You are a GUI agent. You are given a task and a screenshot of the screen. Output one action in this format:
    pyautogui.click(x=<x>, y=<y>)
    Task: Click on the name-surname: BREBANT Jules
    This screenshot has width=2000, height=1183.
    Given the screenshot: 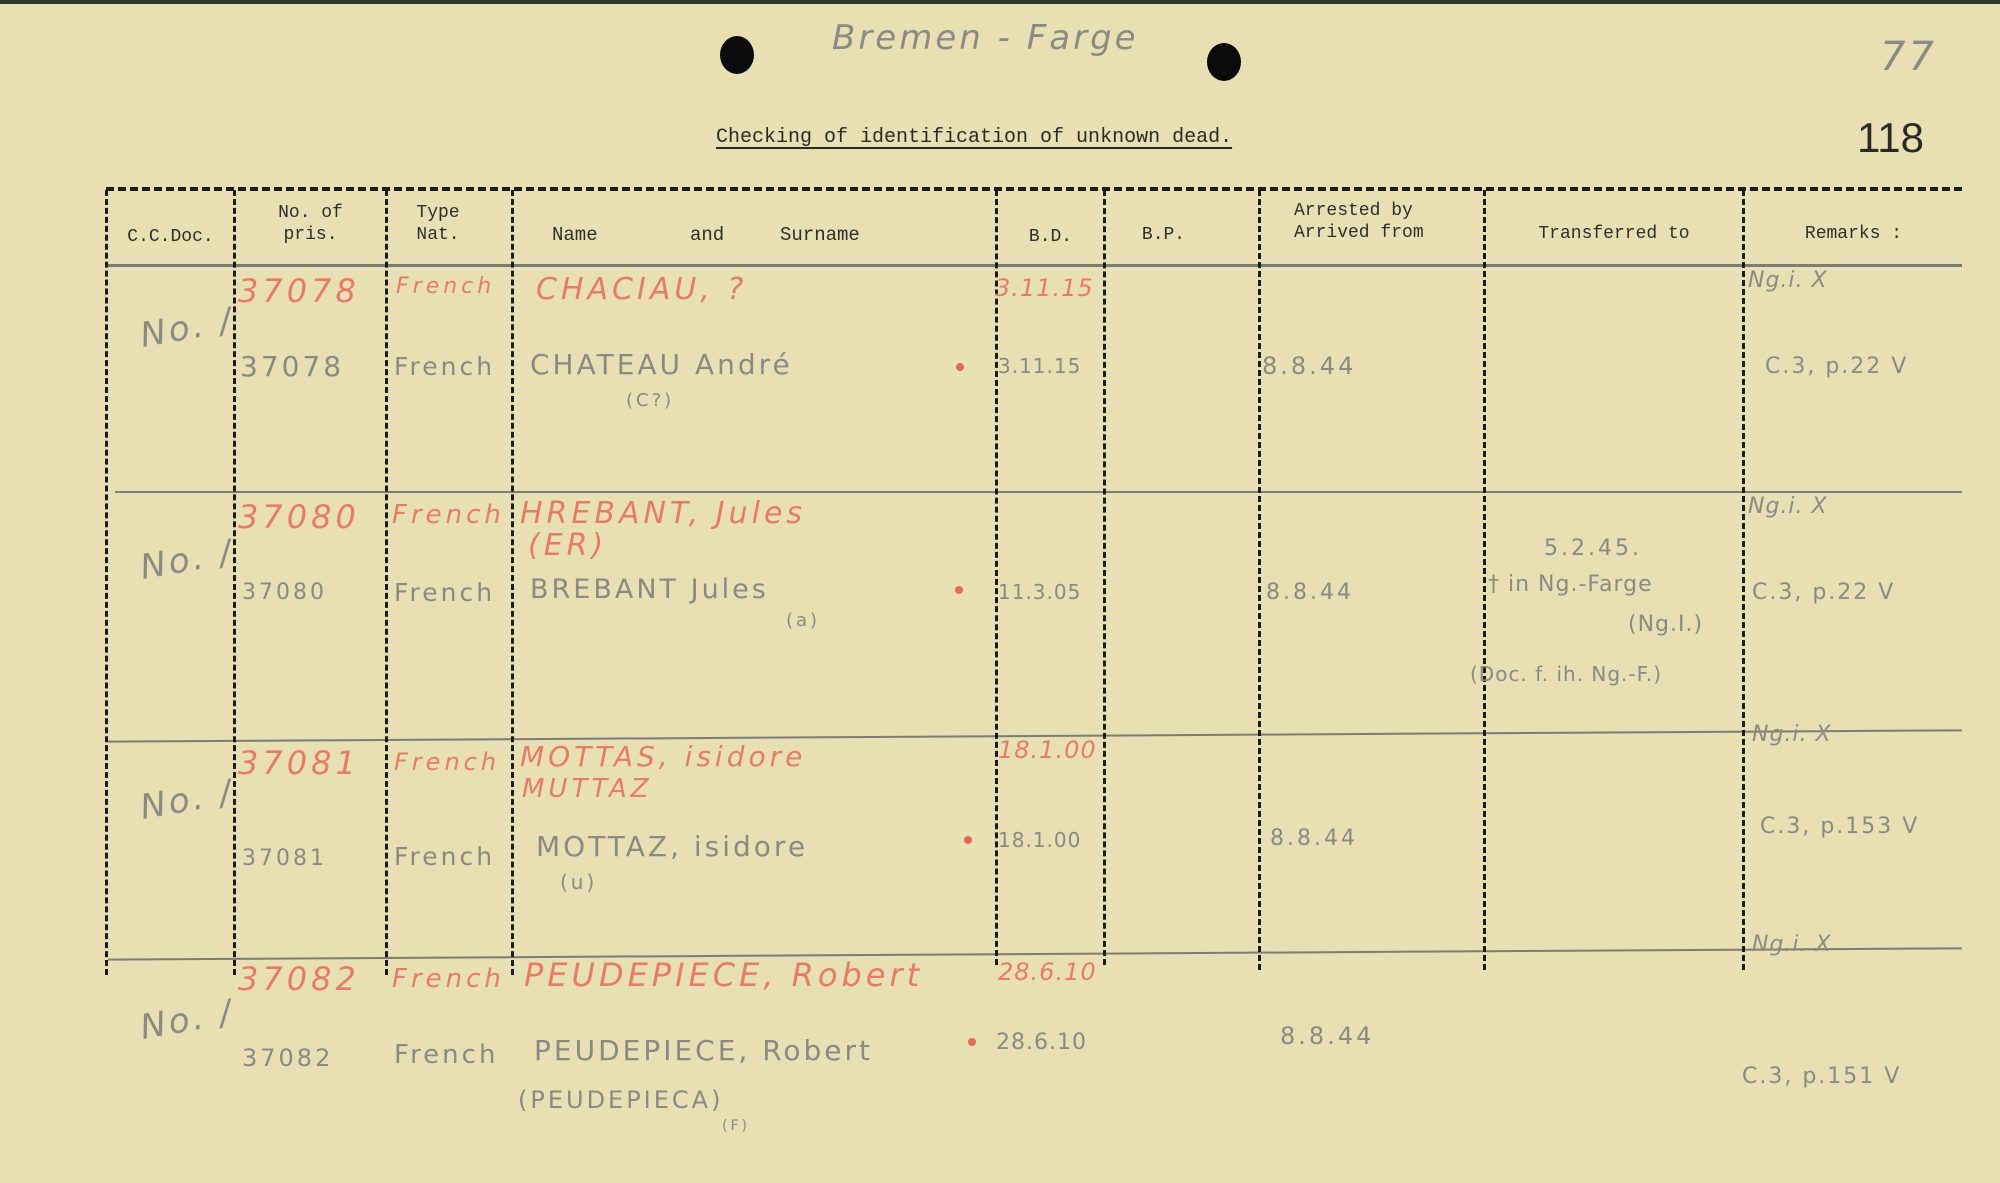 What is the action you would take?
    pyautogui.click(x=649, y=589)
    